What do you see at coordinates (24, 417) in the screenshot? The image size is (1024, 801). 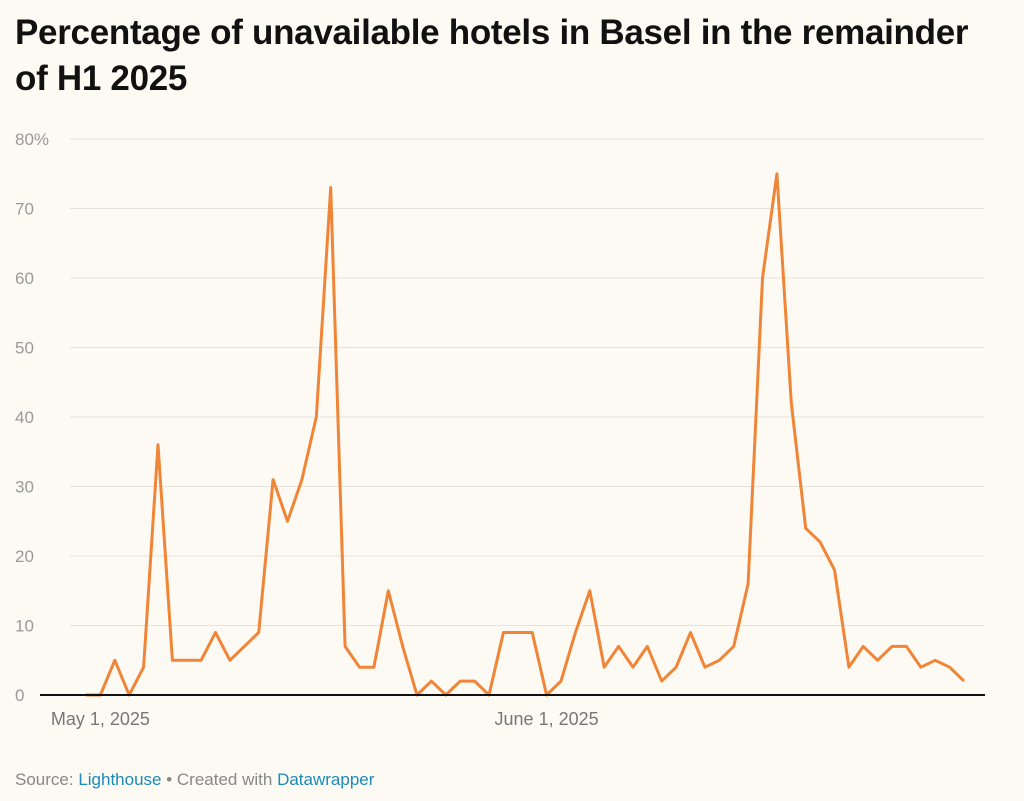 I see `y-tick-label: 40` at bounding box center [24, 417].